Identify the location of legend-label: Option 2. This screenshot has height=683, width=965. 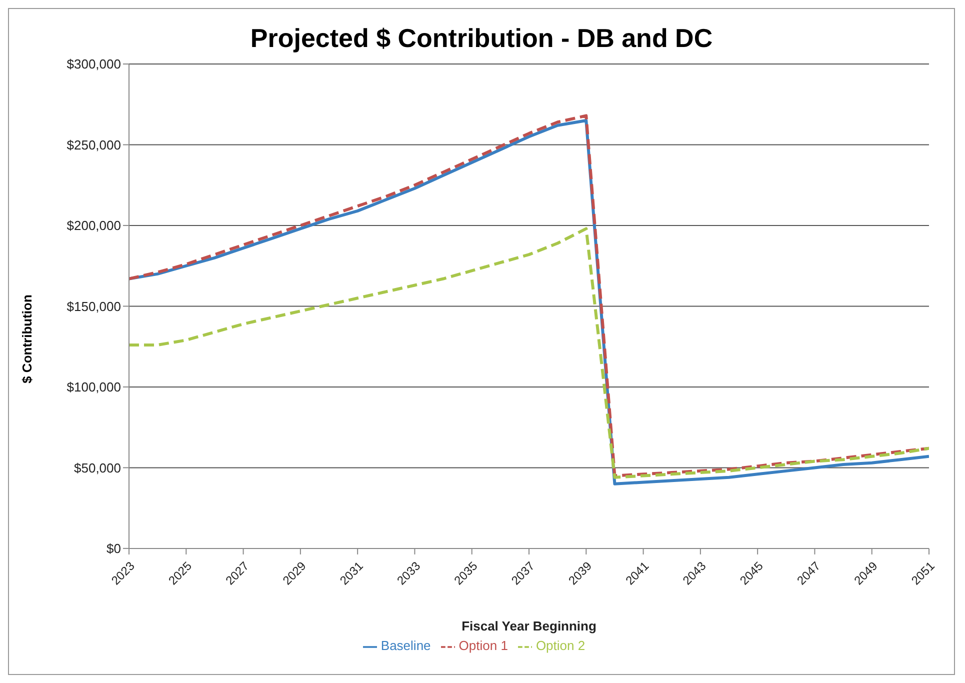
(561, 646).